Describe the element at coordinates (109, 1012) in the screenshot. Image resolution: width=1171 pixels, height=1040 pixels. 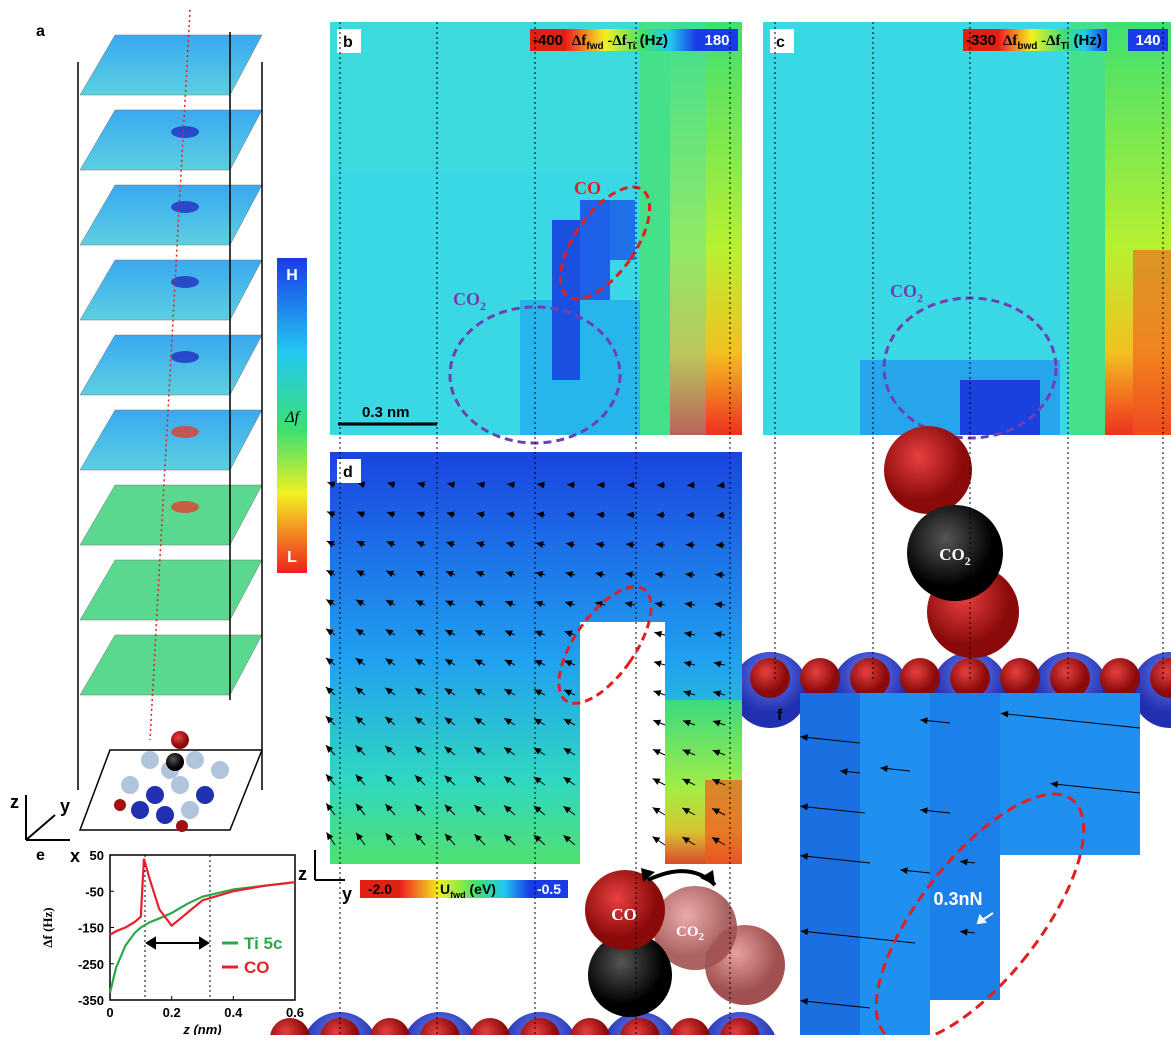
I see `x-tick-label: 0` at that location.